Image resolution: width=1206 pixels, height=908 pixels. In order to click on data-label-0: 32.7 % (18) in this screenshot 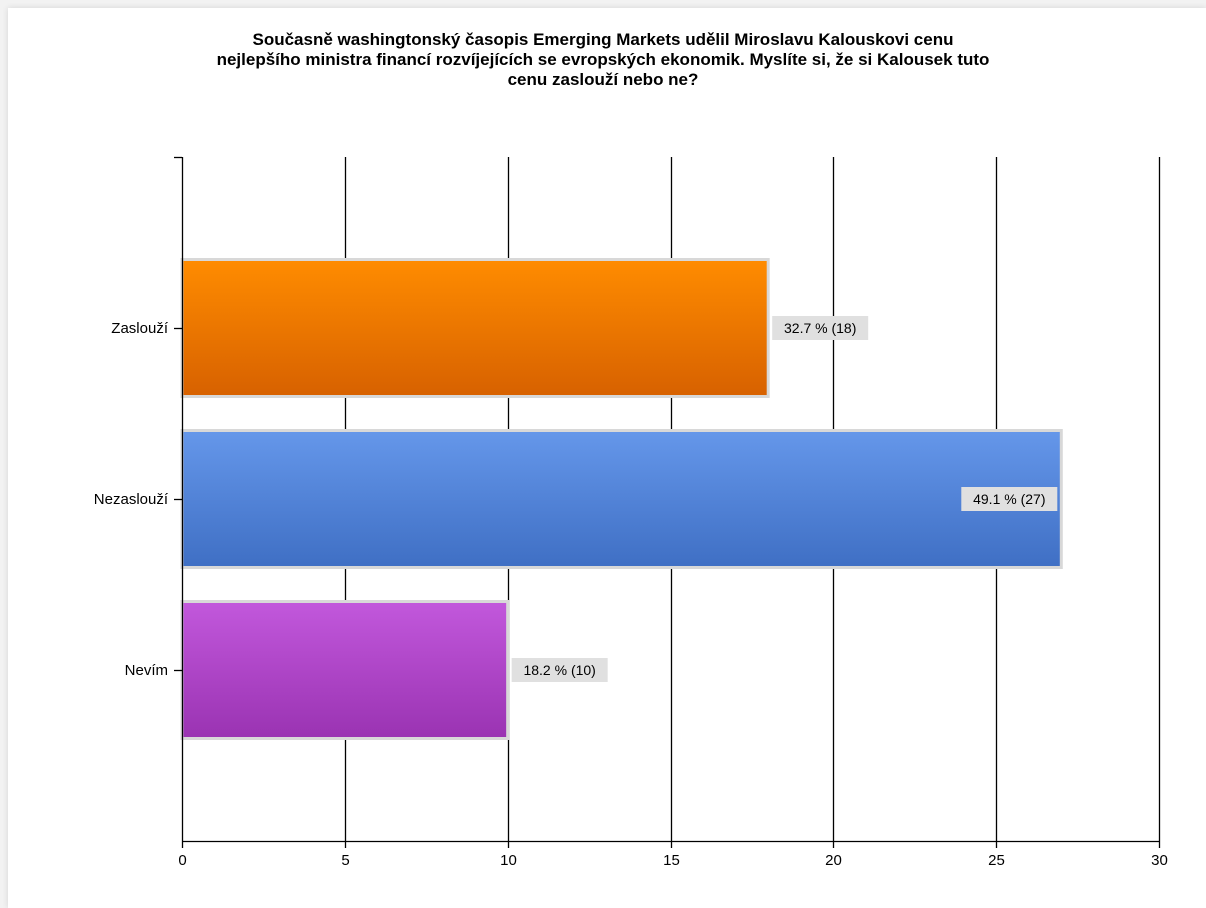, I will do `click(820, 328)`.